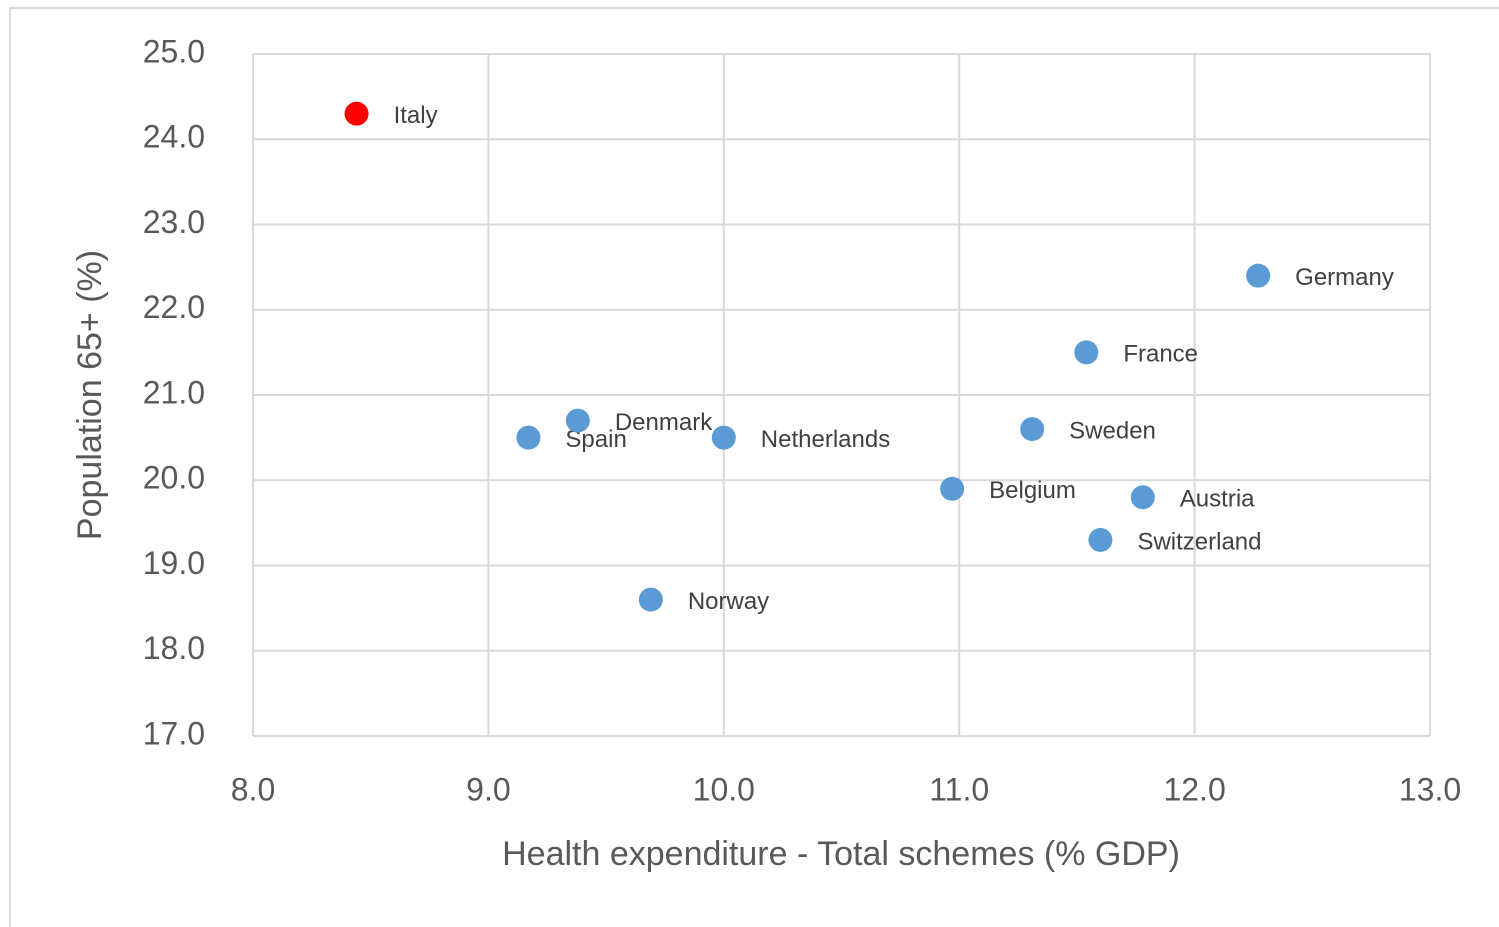 This screenshot has height=927, width=1499. What do you see at coordinates (416, 115) in the screenshot?
I see `point-label: Italy` at bounding box center [416, 115].